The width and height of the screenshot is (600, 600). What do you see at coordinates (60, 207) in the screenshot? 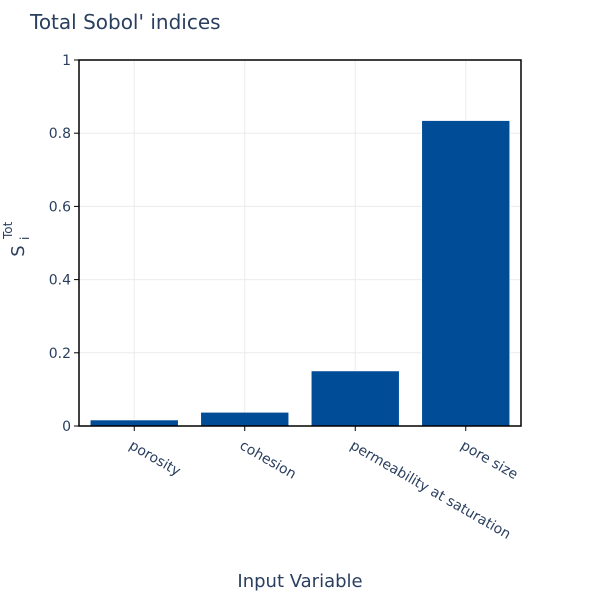
I see `y-tick-label: 0.6` at bounding box center [60, 207].